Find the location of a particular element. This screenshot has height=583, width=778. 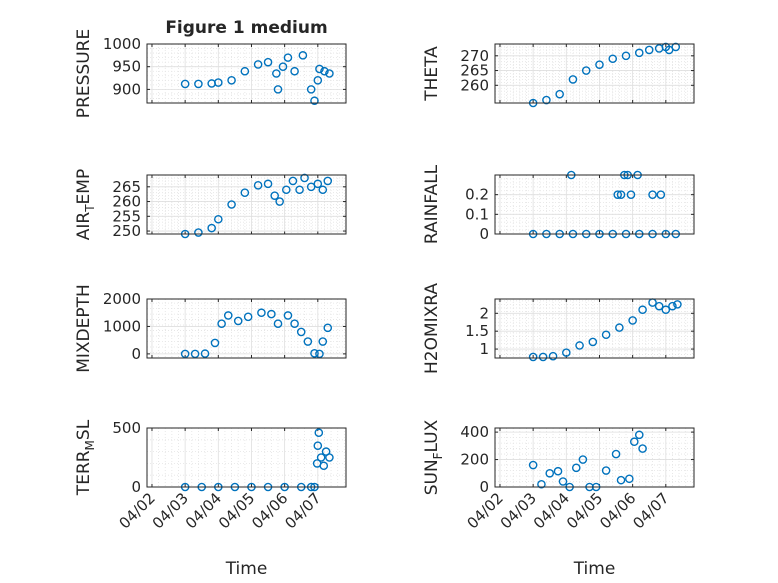

y-tick-label: 0.2 is located at coordinates (477, 195).